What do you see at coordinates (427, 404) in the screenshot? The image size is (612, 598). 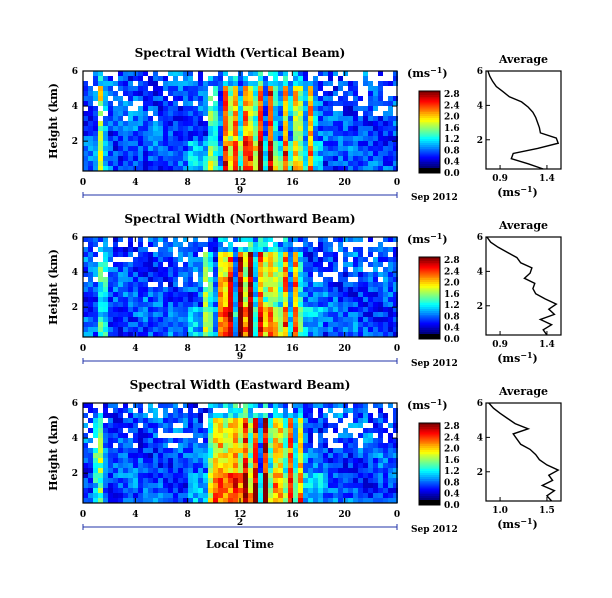 I see `colorbar-unit: (ms−1)` at bounding box center [427, 404].